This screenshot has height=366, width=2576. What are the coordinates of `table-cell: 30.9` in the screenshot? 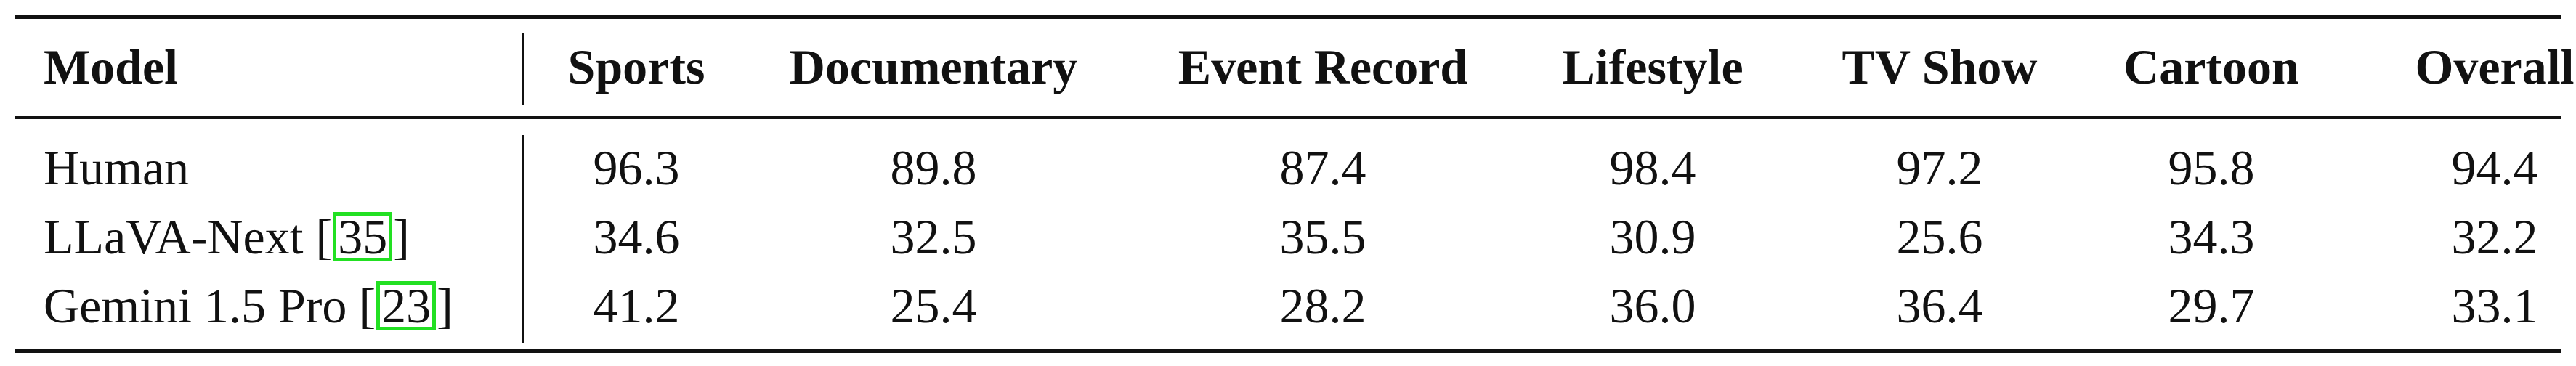 It's located at (1652, 236).